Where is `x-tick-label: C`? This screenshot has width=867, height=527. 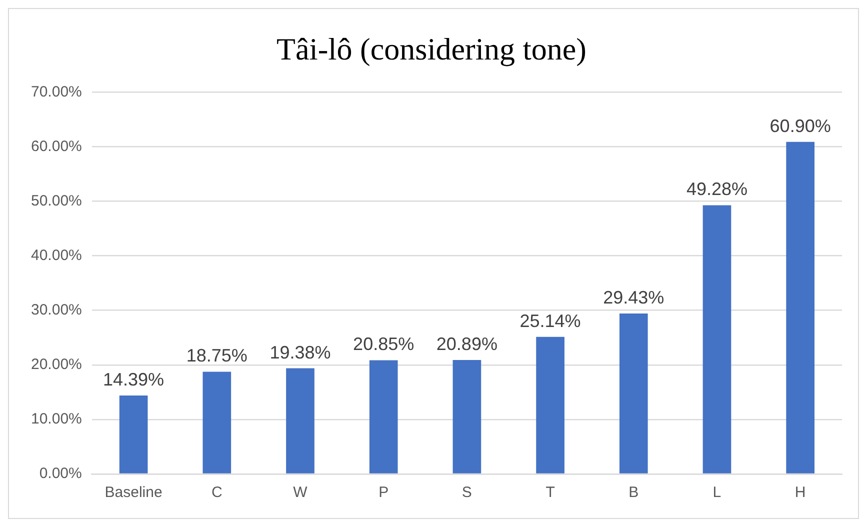
x-tick-label: C is located at coordinates (216, 493).